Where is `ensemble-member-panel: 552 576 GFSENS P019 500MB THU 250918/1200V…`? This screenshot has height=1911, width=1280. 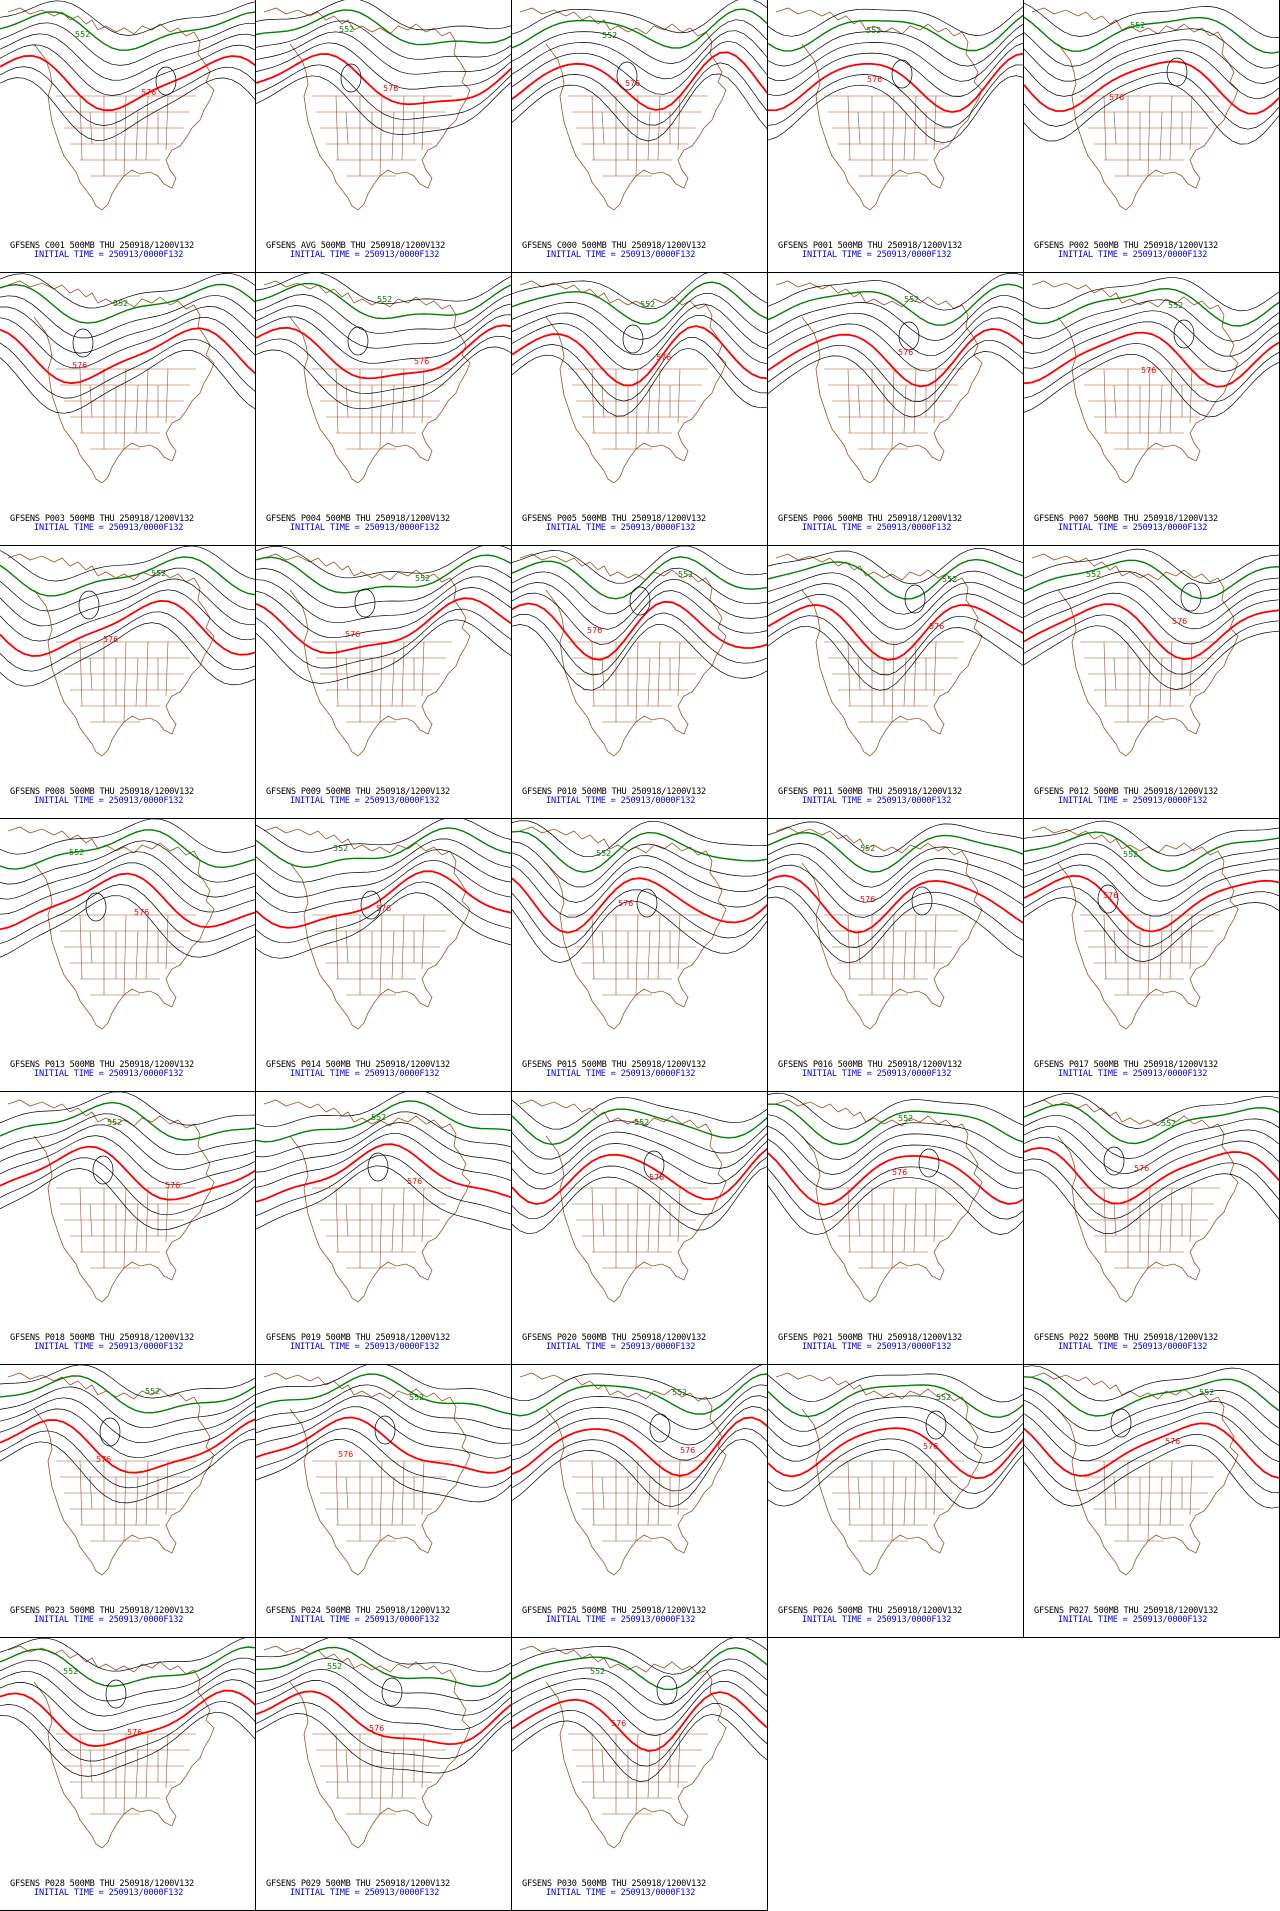 ensemble-member-panel: 552 576 GFSENS P019 500MB THU 250918/1200V… is located at coordinates (384, 1228).